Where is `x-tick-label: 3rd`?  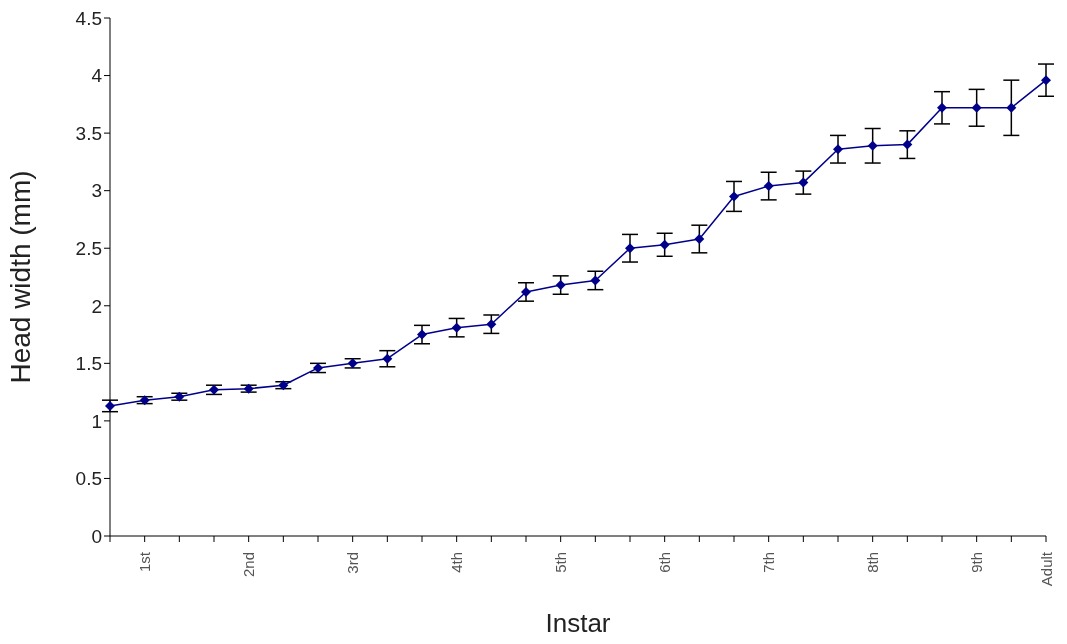 x-tick-label: 3rd is located at coordinates (353, 563).